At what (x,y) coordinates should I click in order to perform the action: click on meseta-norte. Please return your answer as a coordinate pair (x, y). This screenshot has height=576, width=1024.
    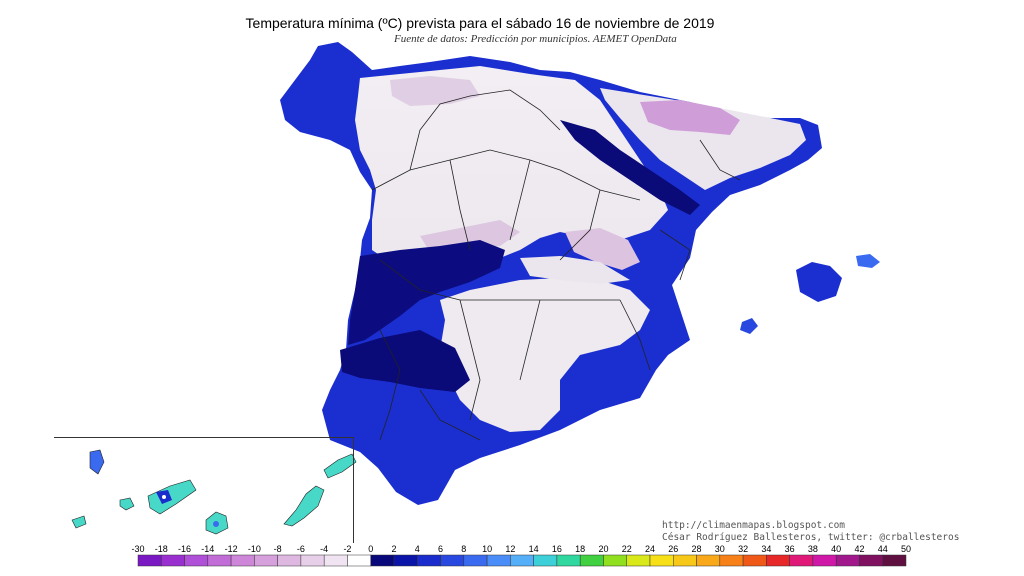
    Looking at the image, I should click on (511, 164).